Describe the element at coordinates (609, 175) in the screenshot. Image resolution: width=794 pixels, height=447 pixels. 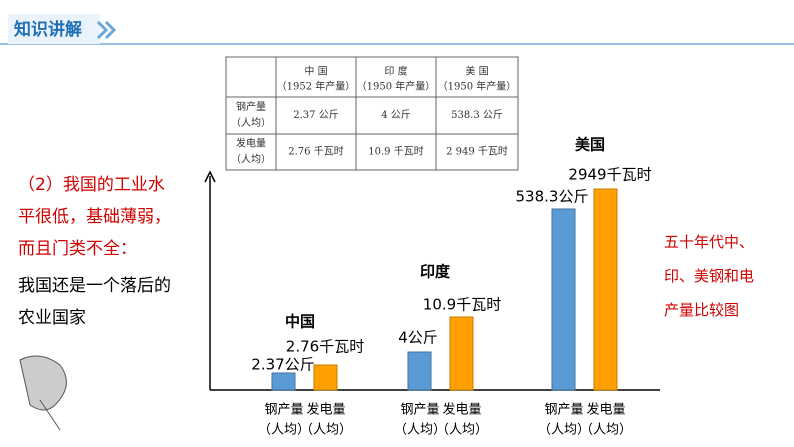
I see `bar-label: 2949千瓦时` at that location.